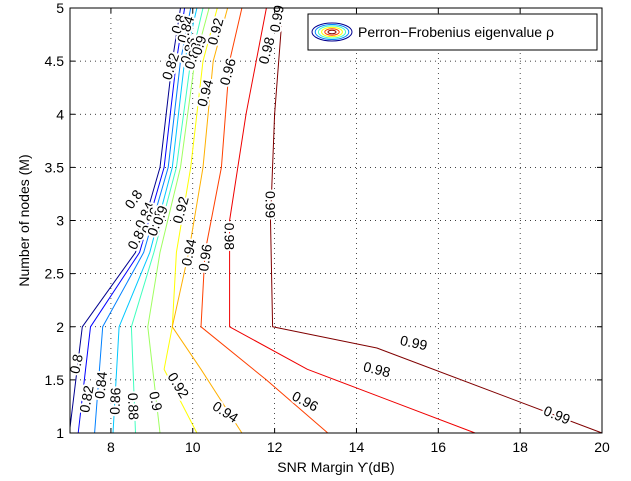 Image resolution: width=631 pixels, height=481 pixels. I want to click on contour-label-halo: 0.96, so click(205, 257).